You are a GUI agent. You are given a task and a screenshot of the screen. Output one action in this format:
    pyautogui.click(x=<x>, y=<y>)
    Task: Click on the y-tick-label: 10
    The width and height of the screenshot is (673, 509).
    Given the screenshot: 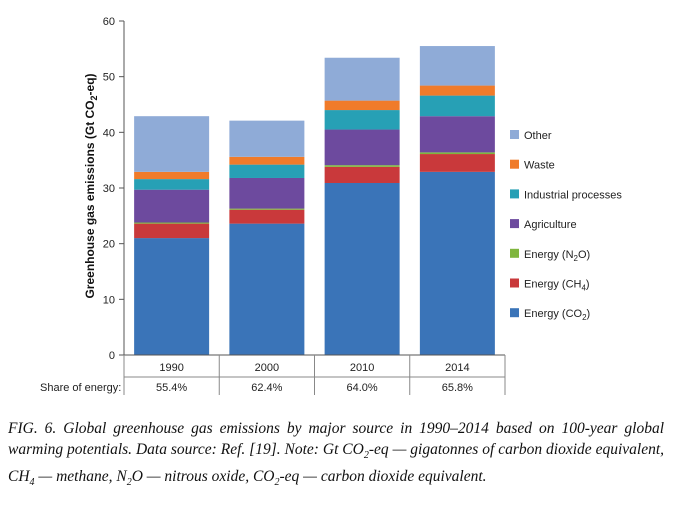 What is the action you would take?
    pyautogui.click(x=109, y=300)
    